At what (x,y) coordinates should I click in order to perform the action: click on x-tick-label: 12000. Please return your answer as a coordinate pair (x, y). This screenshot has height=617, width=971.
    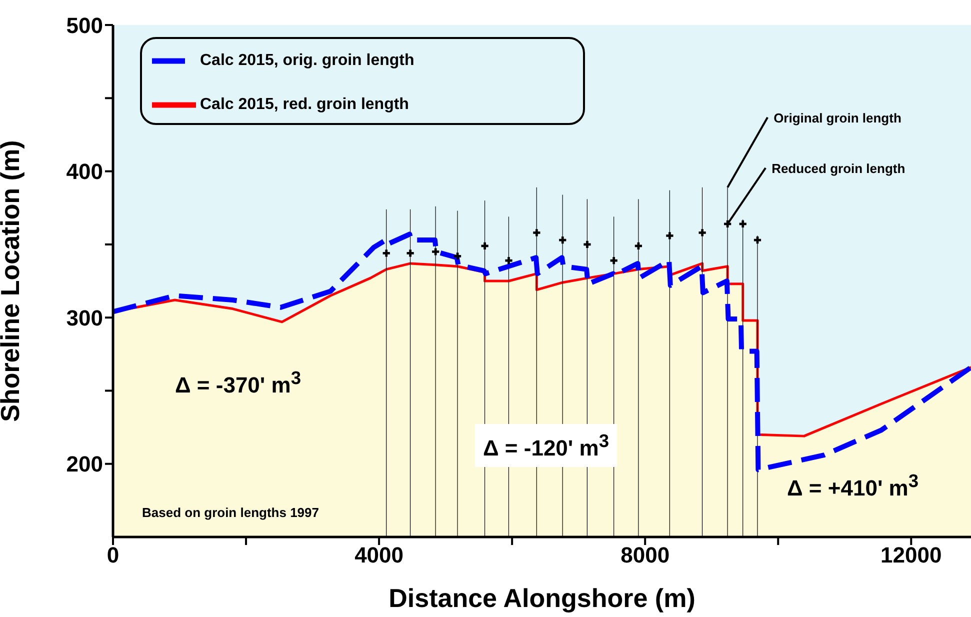
    Looking at the image, I should click on (911, 555).